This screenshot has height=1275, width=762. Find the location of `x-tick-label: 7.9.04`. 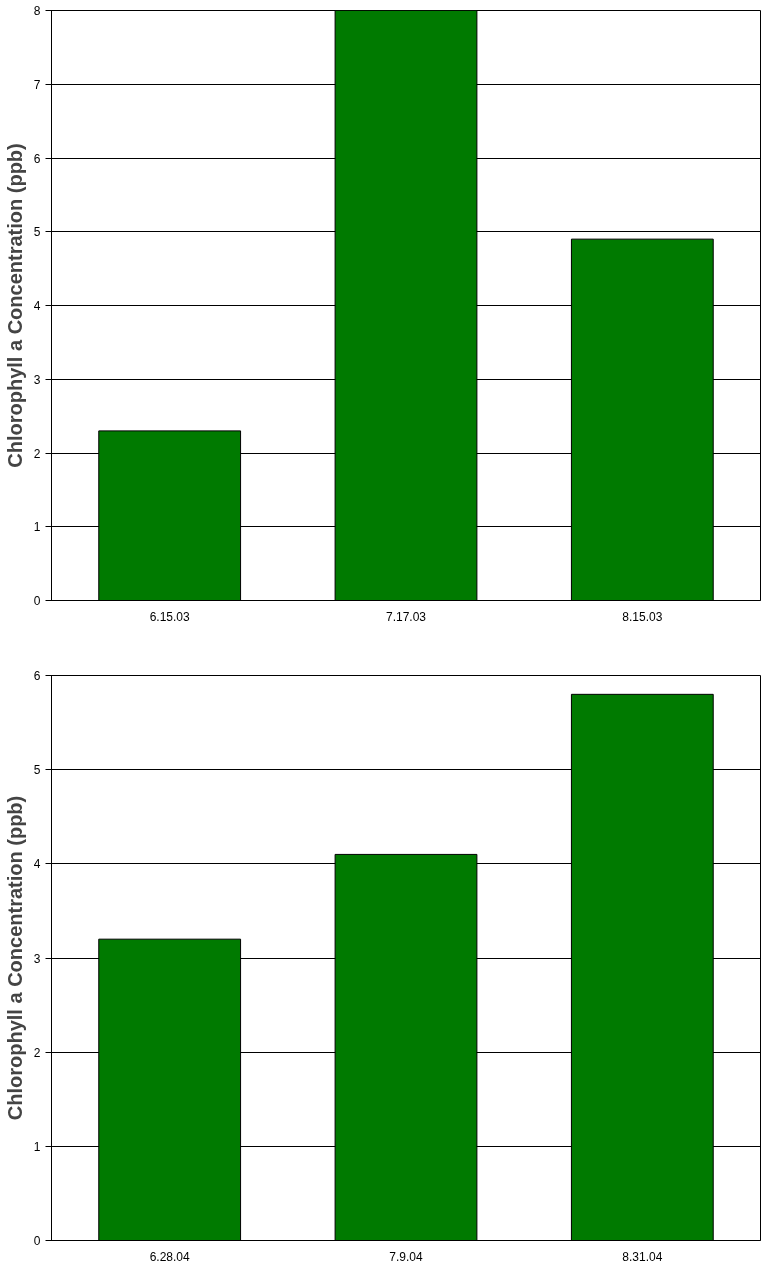

x-tick-label: 7.9.04 is located at coordinates (406, 1256).